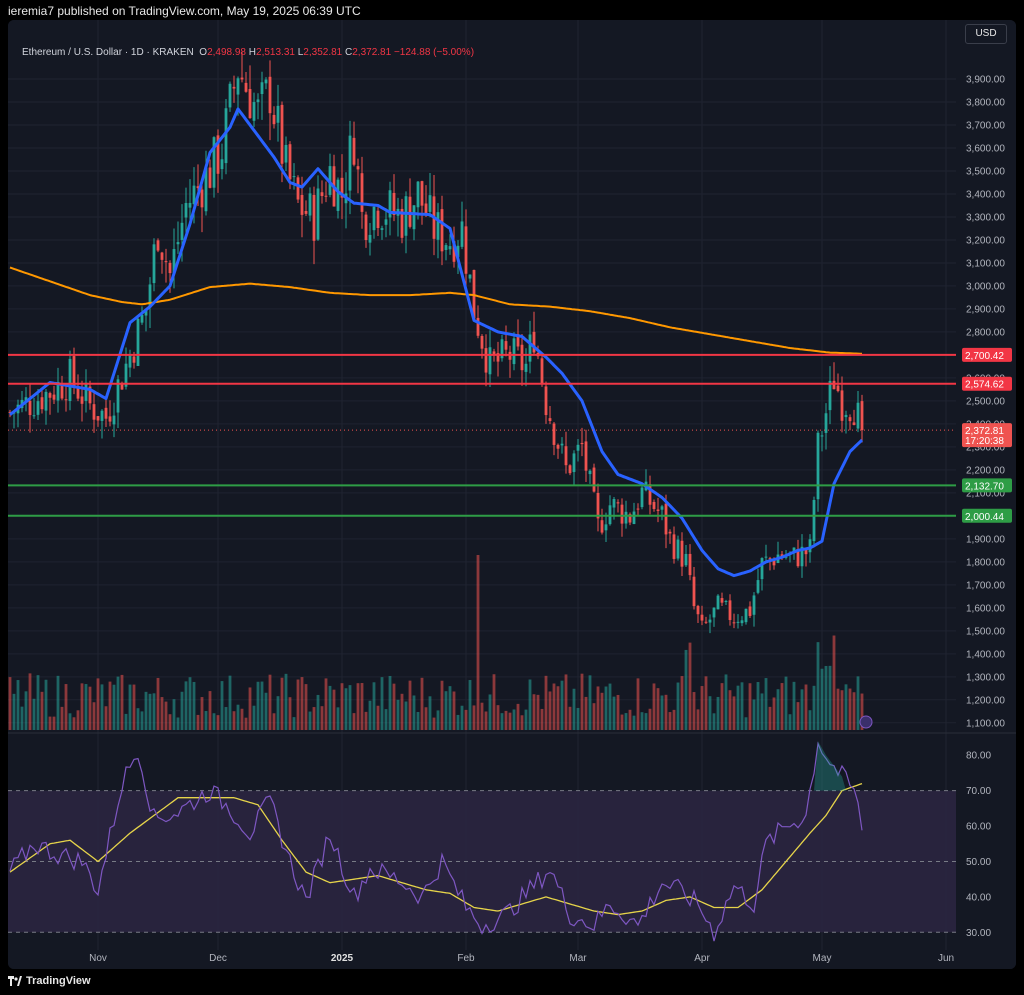  I want to click on support-price-label: 2,000.44, so click(984, 517).